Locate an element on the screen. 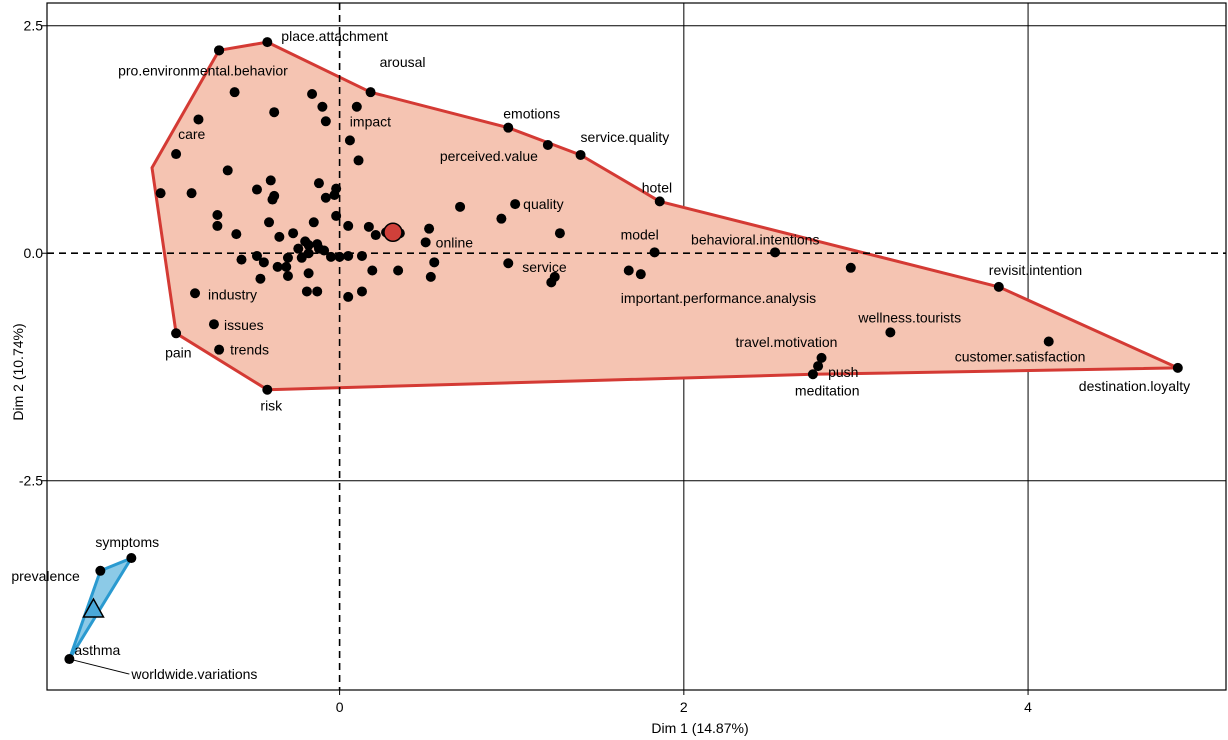 The width and height of the screenshot is (1228, 740). cluster-2-centroid is located at coordinates (93, 607).